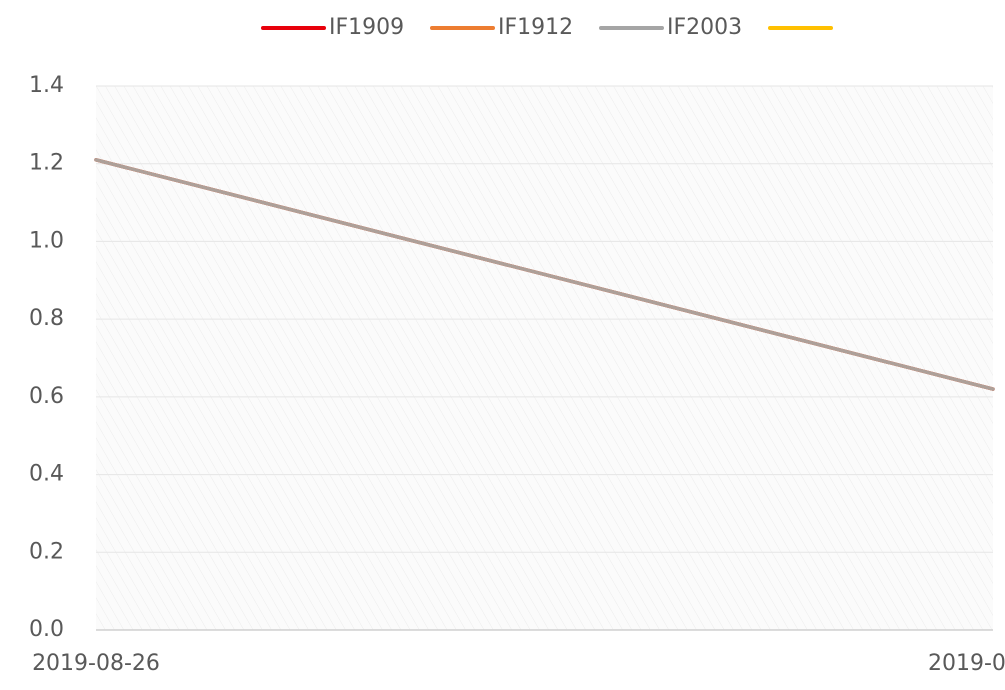 The height and width of the screenshot is (690, 1005). What do you see at coordinates (46, 474) in the screenshot?
I see `y-tick-label: 0.4` at bounding box center [46, 474].